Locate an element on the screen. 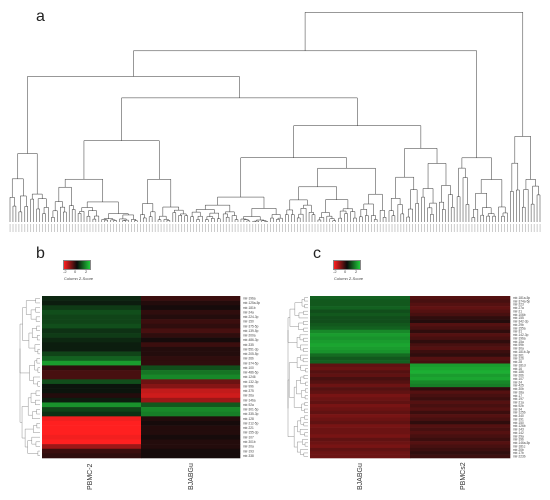 Image resolution: width=550 pixels, height=500 pixels. heatmap-row-label: mir-139-5p is located at coordinates (251, 331).